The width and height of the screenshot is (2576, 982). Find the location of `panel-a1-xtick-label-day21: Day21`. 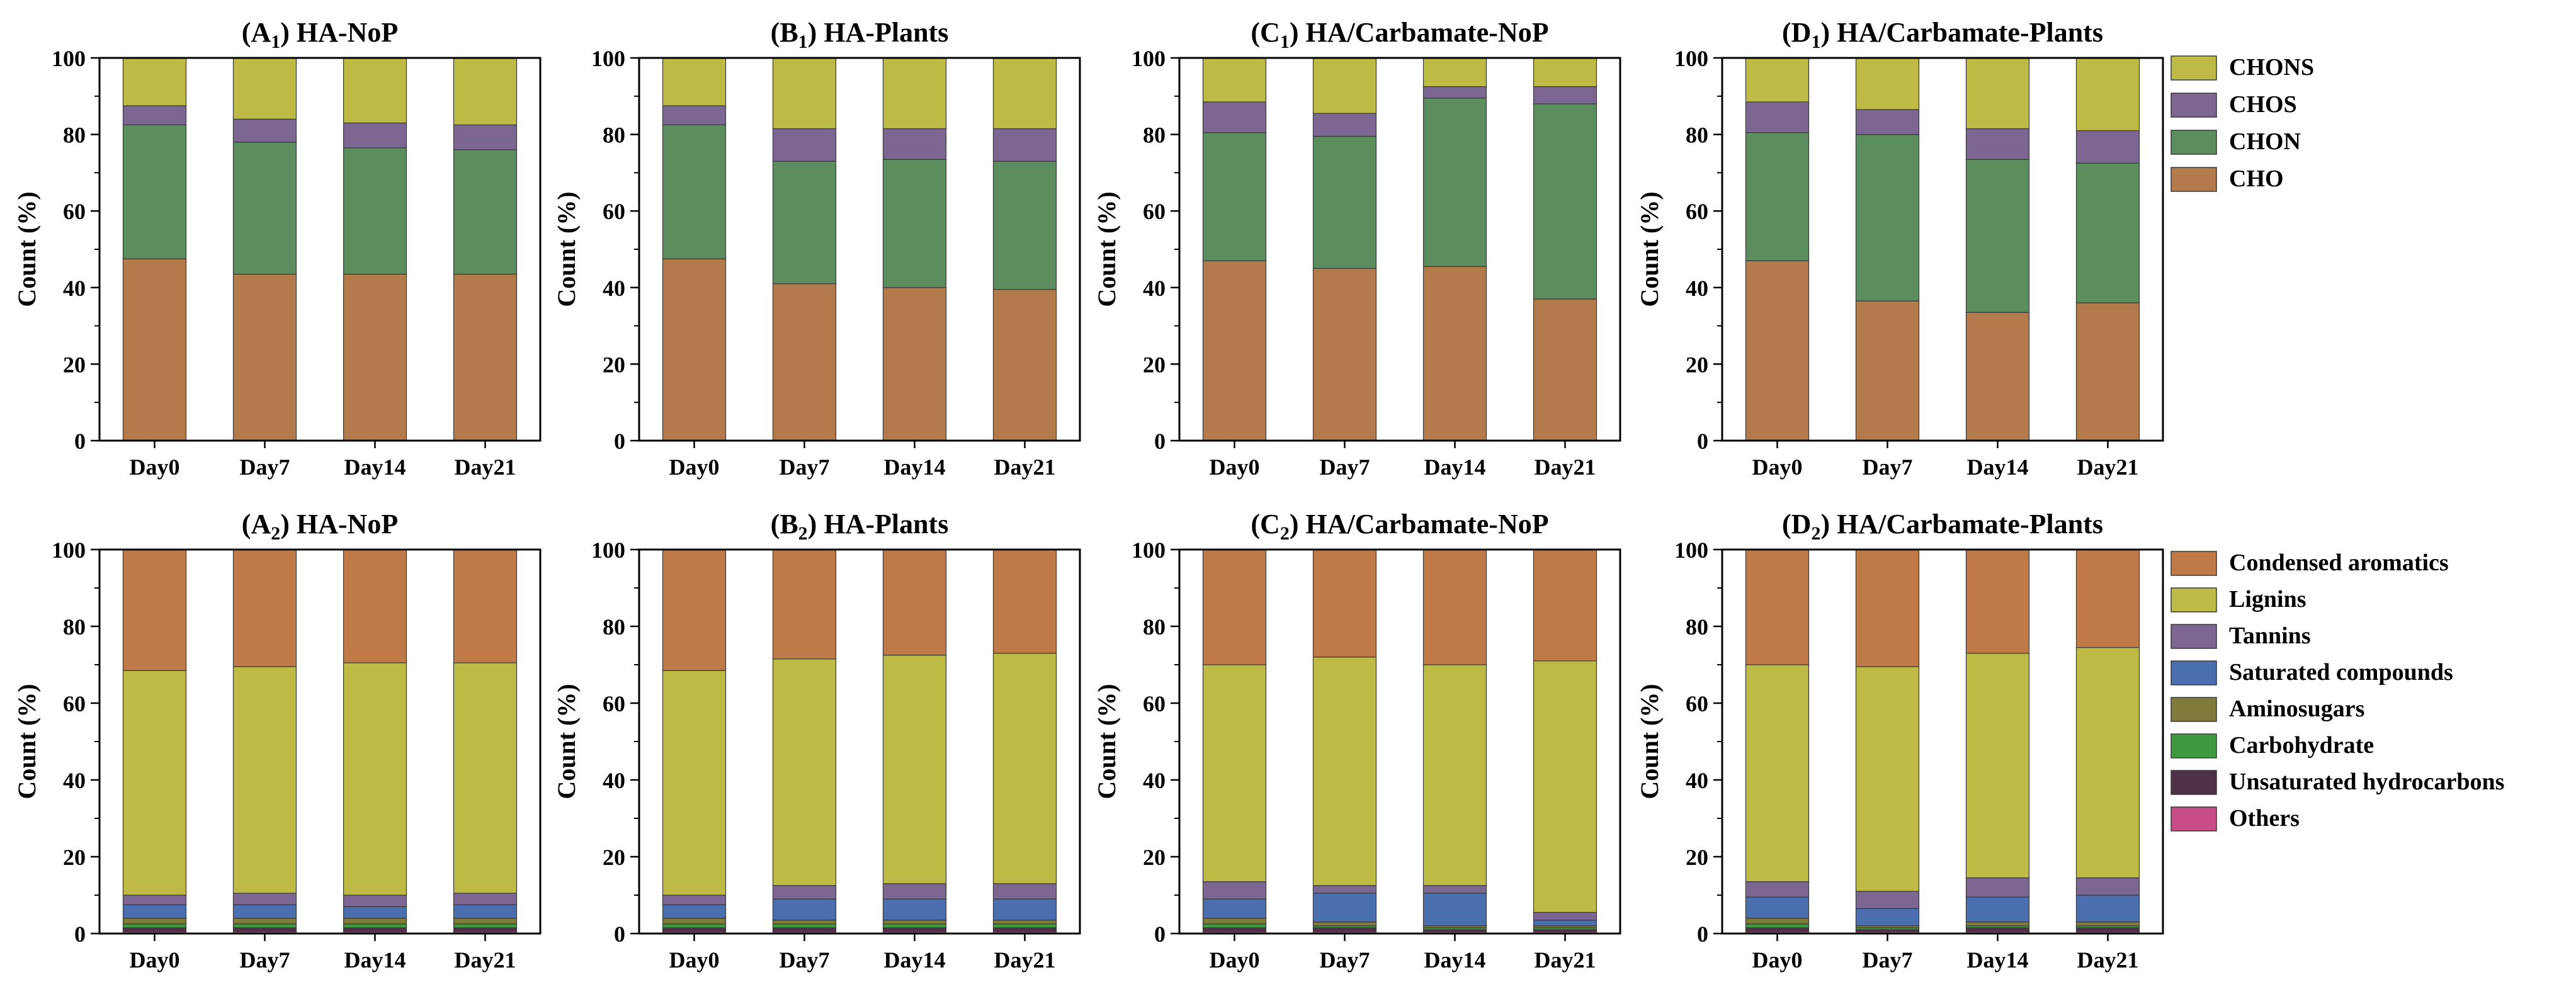

panel-a1-xtick-label-day21: Day21 is located at coordinates (485, 467).